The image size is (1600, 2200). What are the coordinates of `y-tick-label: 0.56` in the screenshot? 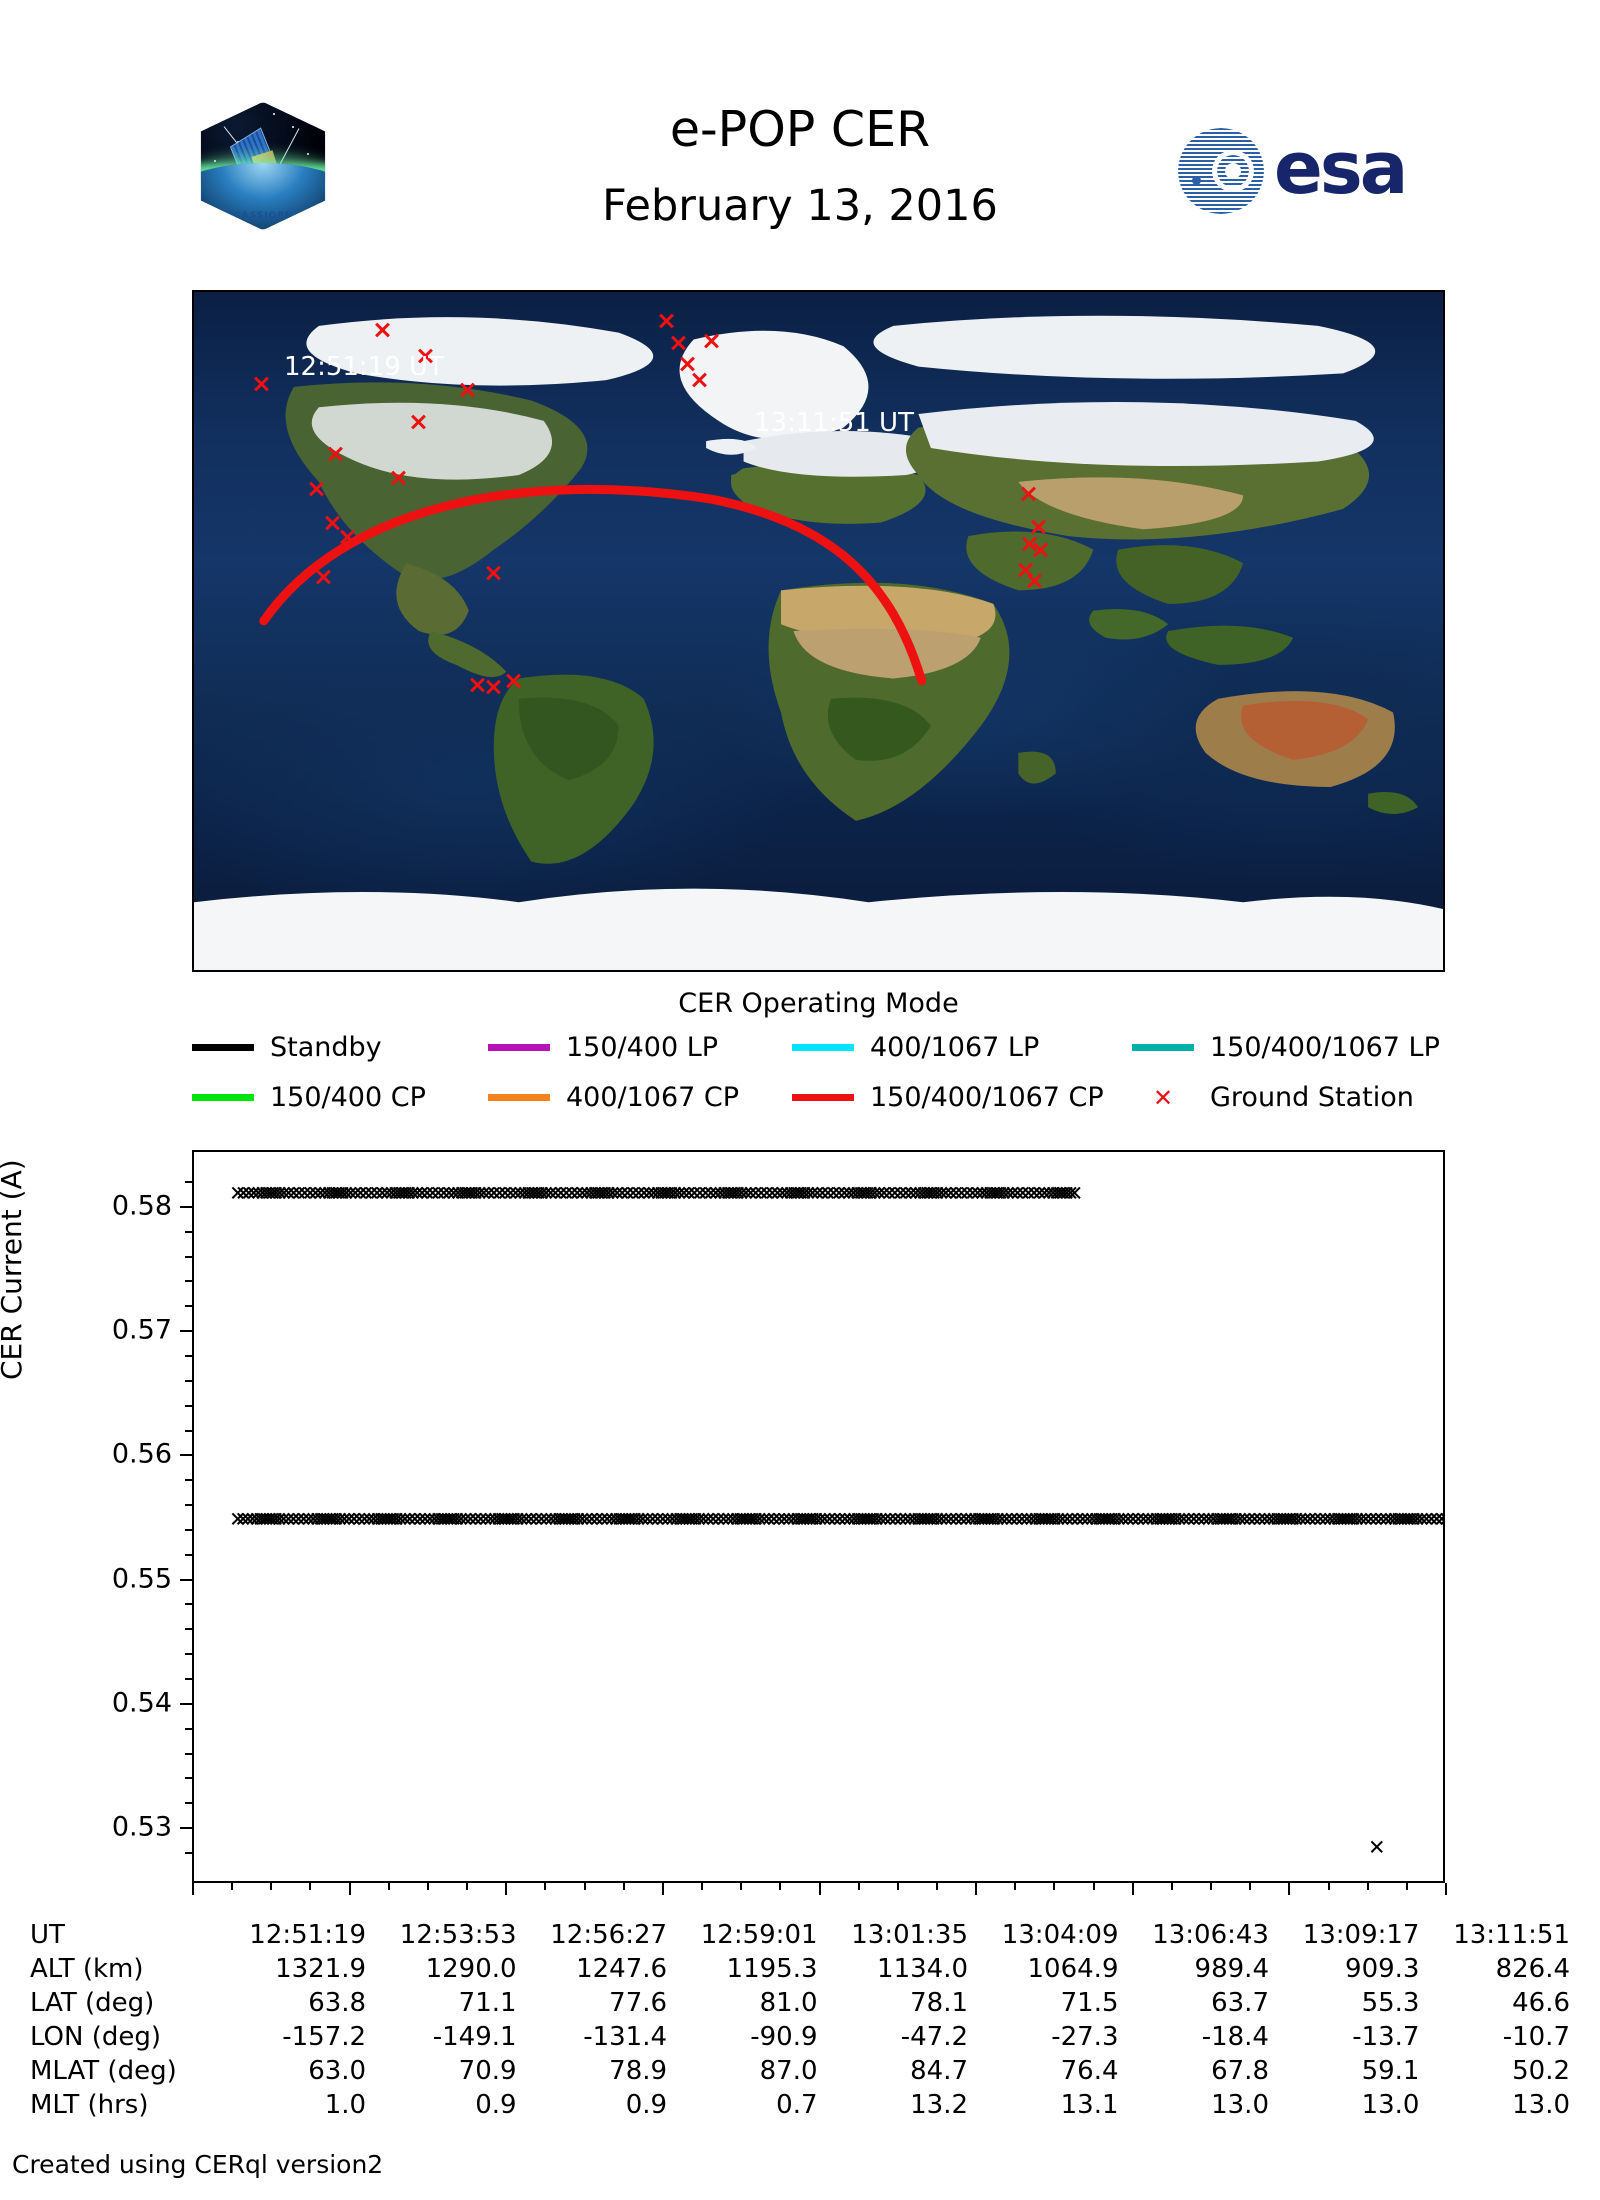 It's located at (141, 1454).